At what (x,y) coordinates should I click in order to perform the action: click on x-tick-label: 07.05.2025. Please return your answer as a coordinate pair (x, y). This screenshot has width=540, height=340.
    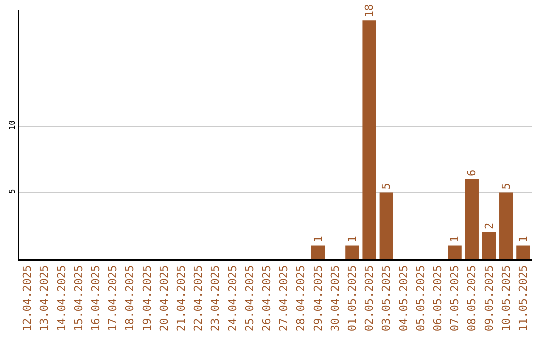
    Looking at the image, I should click on (455, 298).